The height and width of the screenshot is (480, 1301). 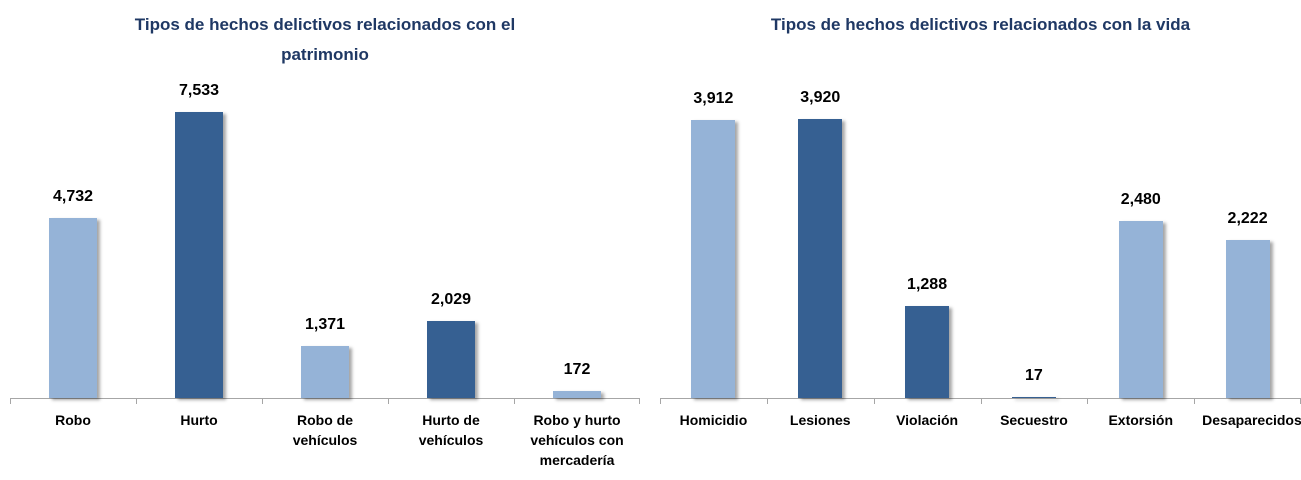 What do you see at coordinates (325, 324) in the screenshot?
I see `value-label: 1,371` at bounding box center [325, 324].